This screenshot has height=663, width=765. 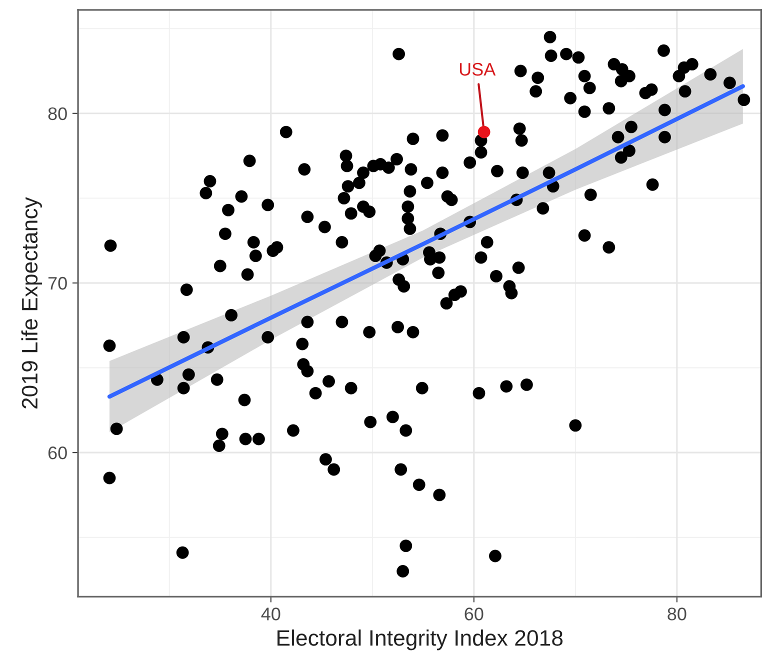 What do you see at coordinates (270, 614) in the screenshot?
I see `x-tick-label: 40` at bounding box center [270, 614].